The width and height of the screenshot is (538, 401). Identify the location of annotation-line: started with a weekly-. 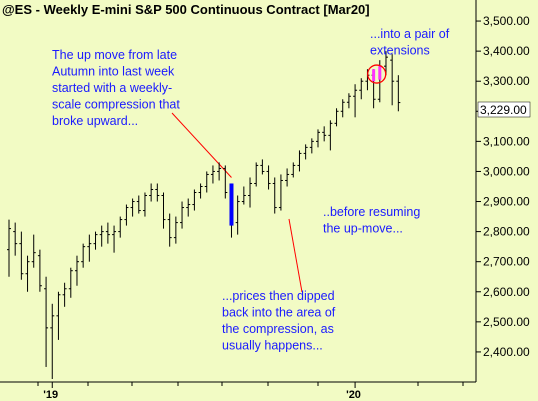
(112, 88).